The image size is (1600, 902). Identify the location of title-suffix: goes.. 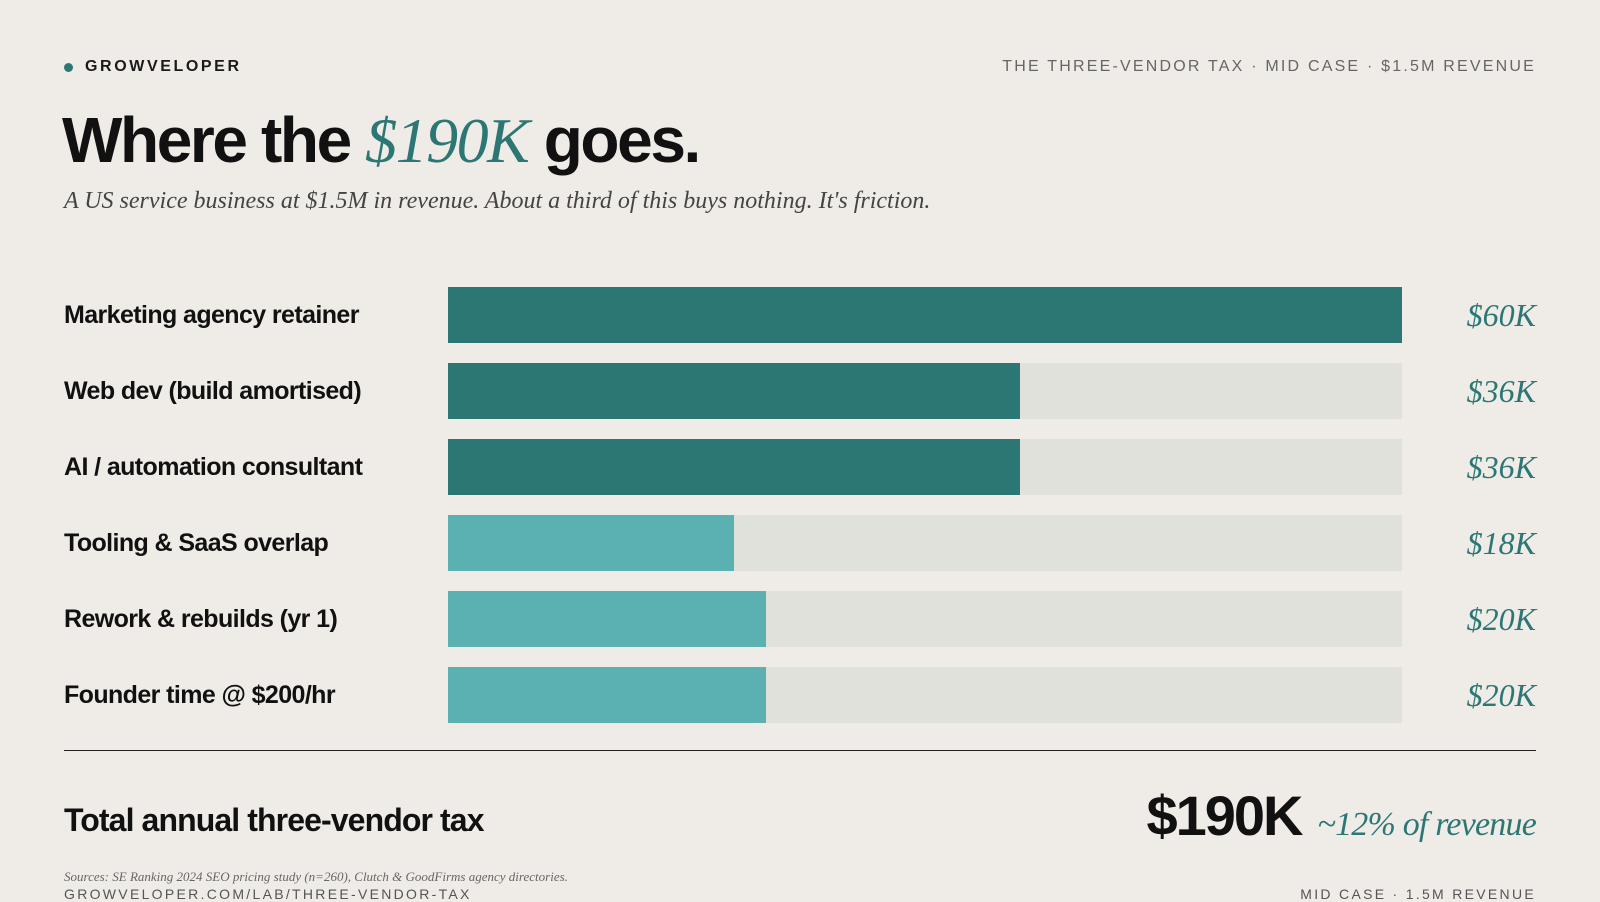
(615, 140).